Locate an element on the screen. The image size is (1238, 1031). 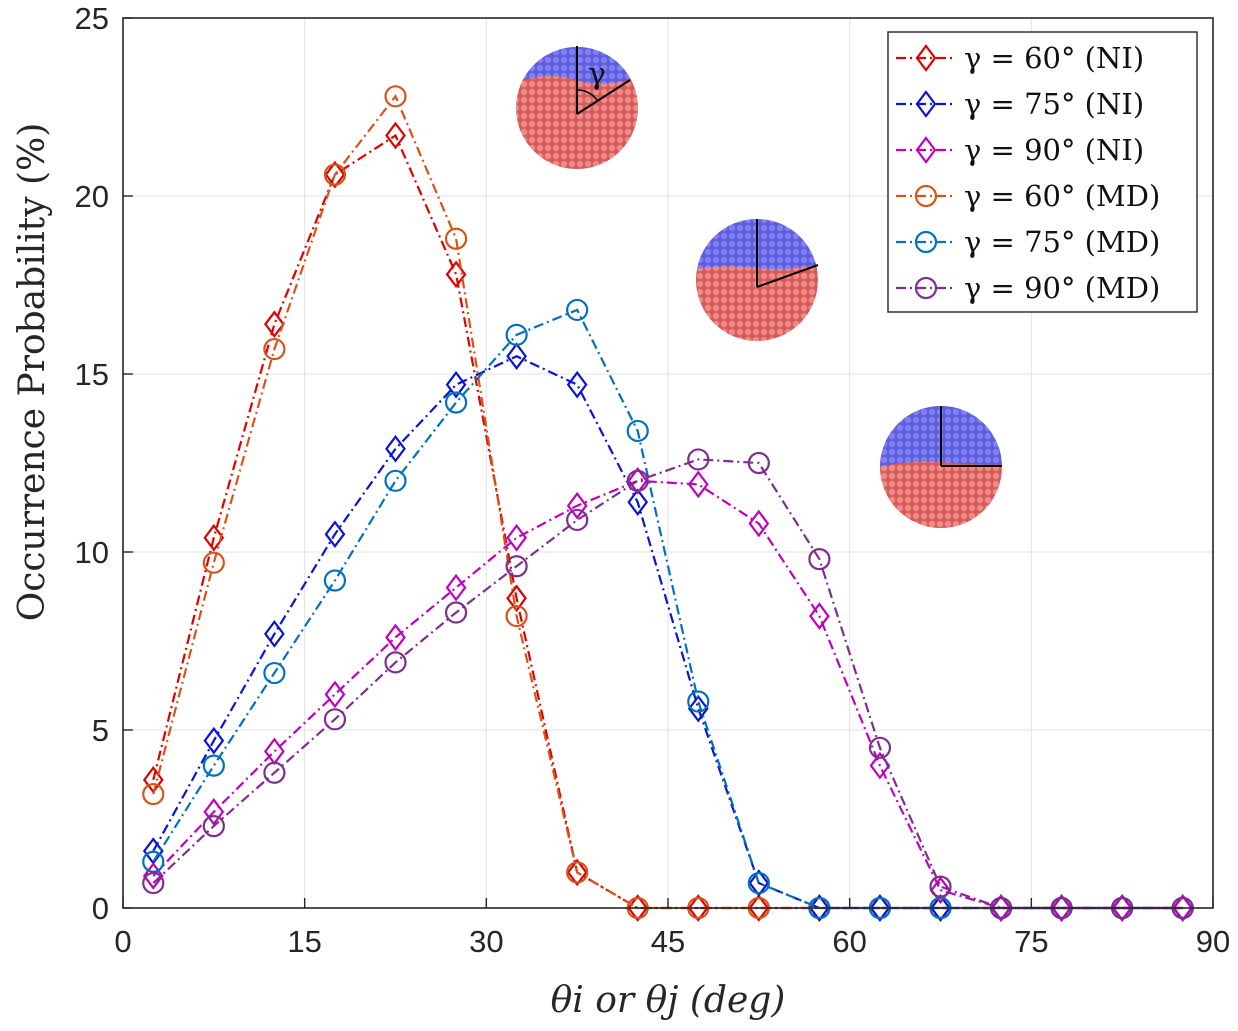
legend-label: γ = 75° (MD) is located at coordinates (1062, 242).